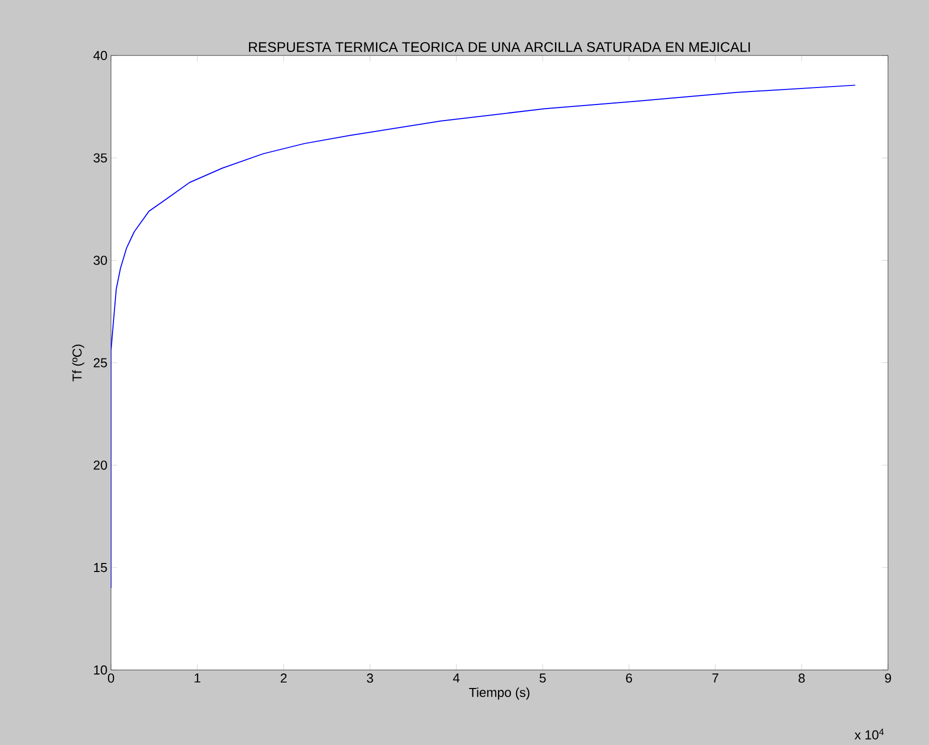 Image resolution: width=929 pixels, height=745 pixels. Describe the element at coordinates (197, 678) in the screenshot. I see `x-tick-label: 1` at that location.